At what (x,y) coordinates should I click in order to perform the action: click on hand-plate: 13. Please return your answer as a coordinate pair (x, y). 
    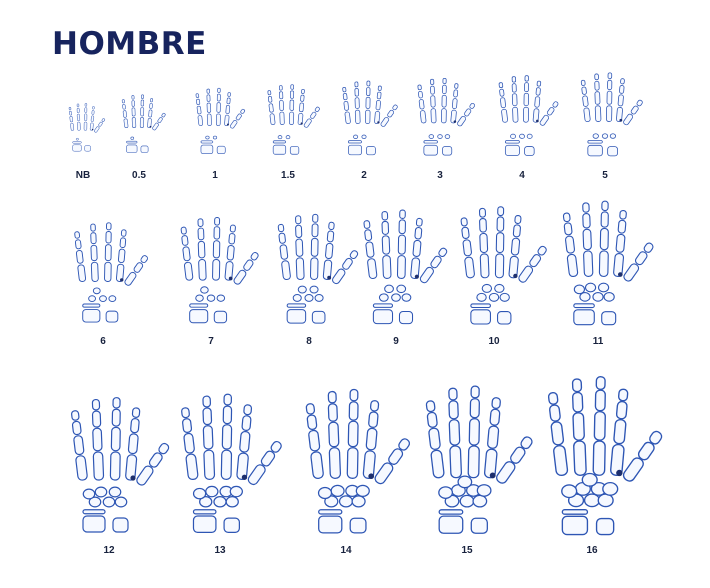
    Looking at the image, I should click on (231, 474).